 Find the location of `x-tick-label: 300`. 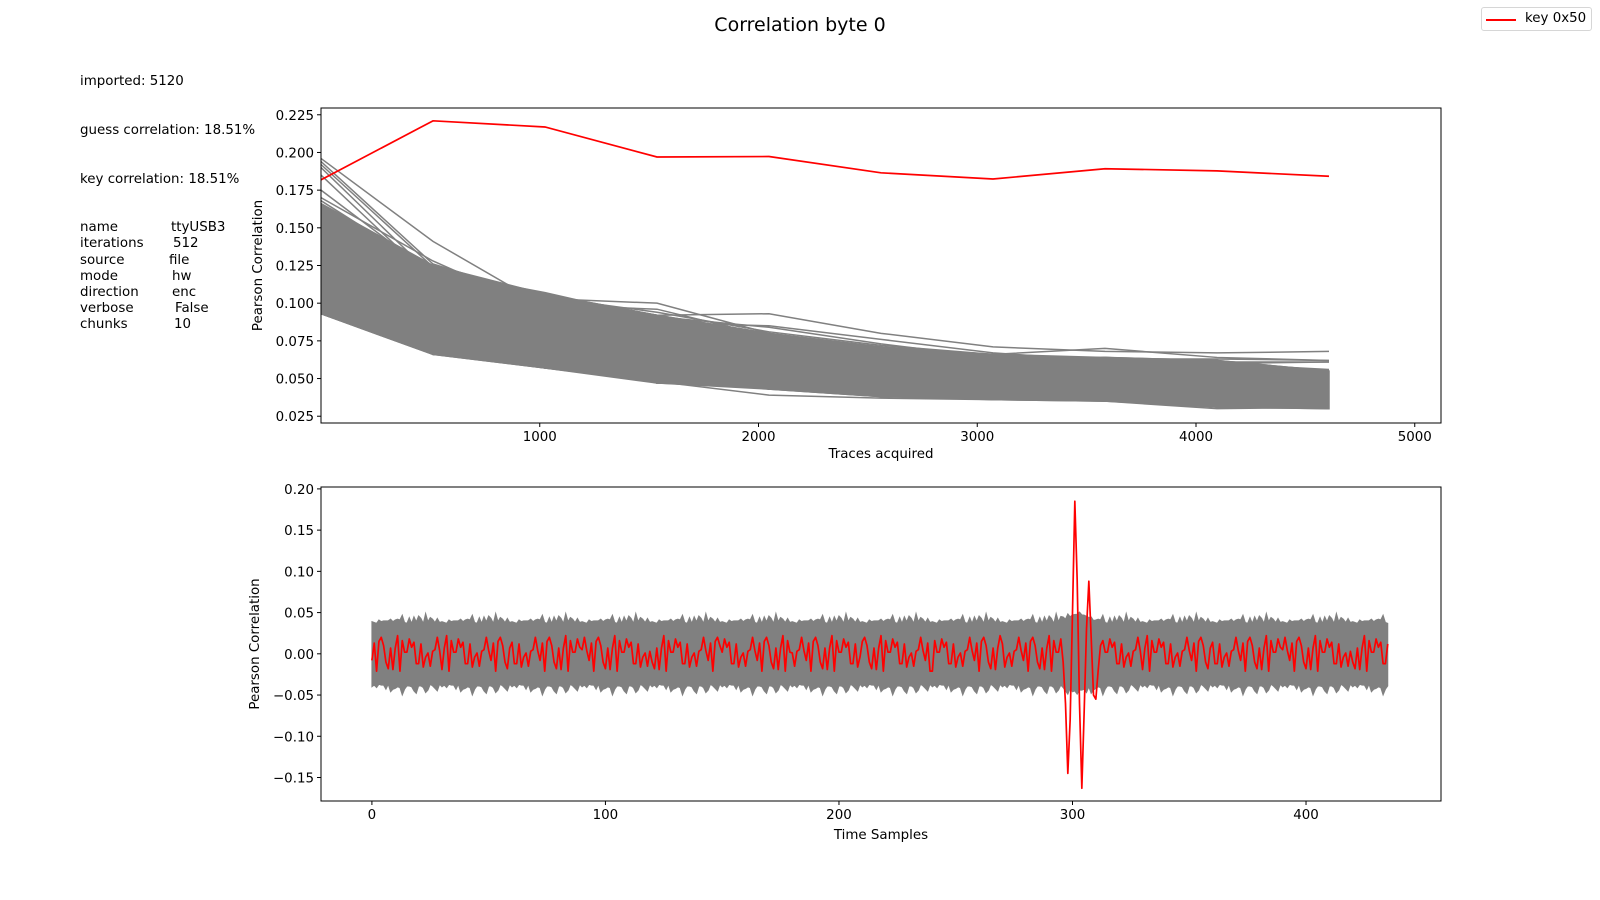

x-tick-label: 300 is located at coordinates (1073, 815).